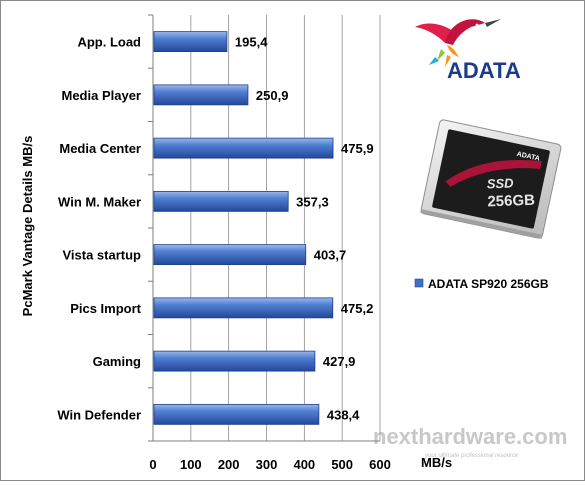  What do you see at coordinates (191, 464) in the screenshot?
I see `x-tick-label: 100` at bounding box center [191, 464].